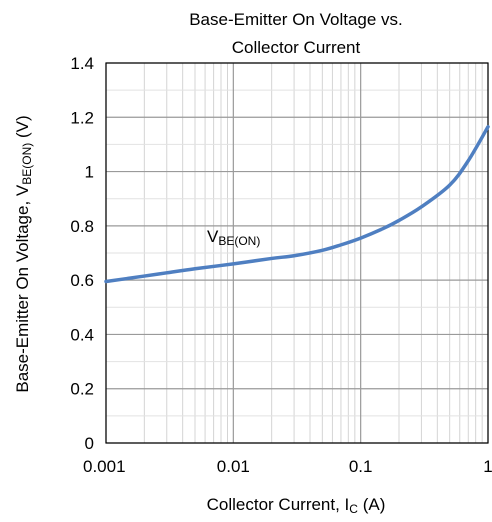  I want to click on y-tick-label: 0.2, so click(82, 389).